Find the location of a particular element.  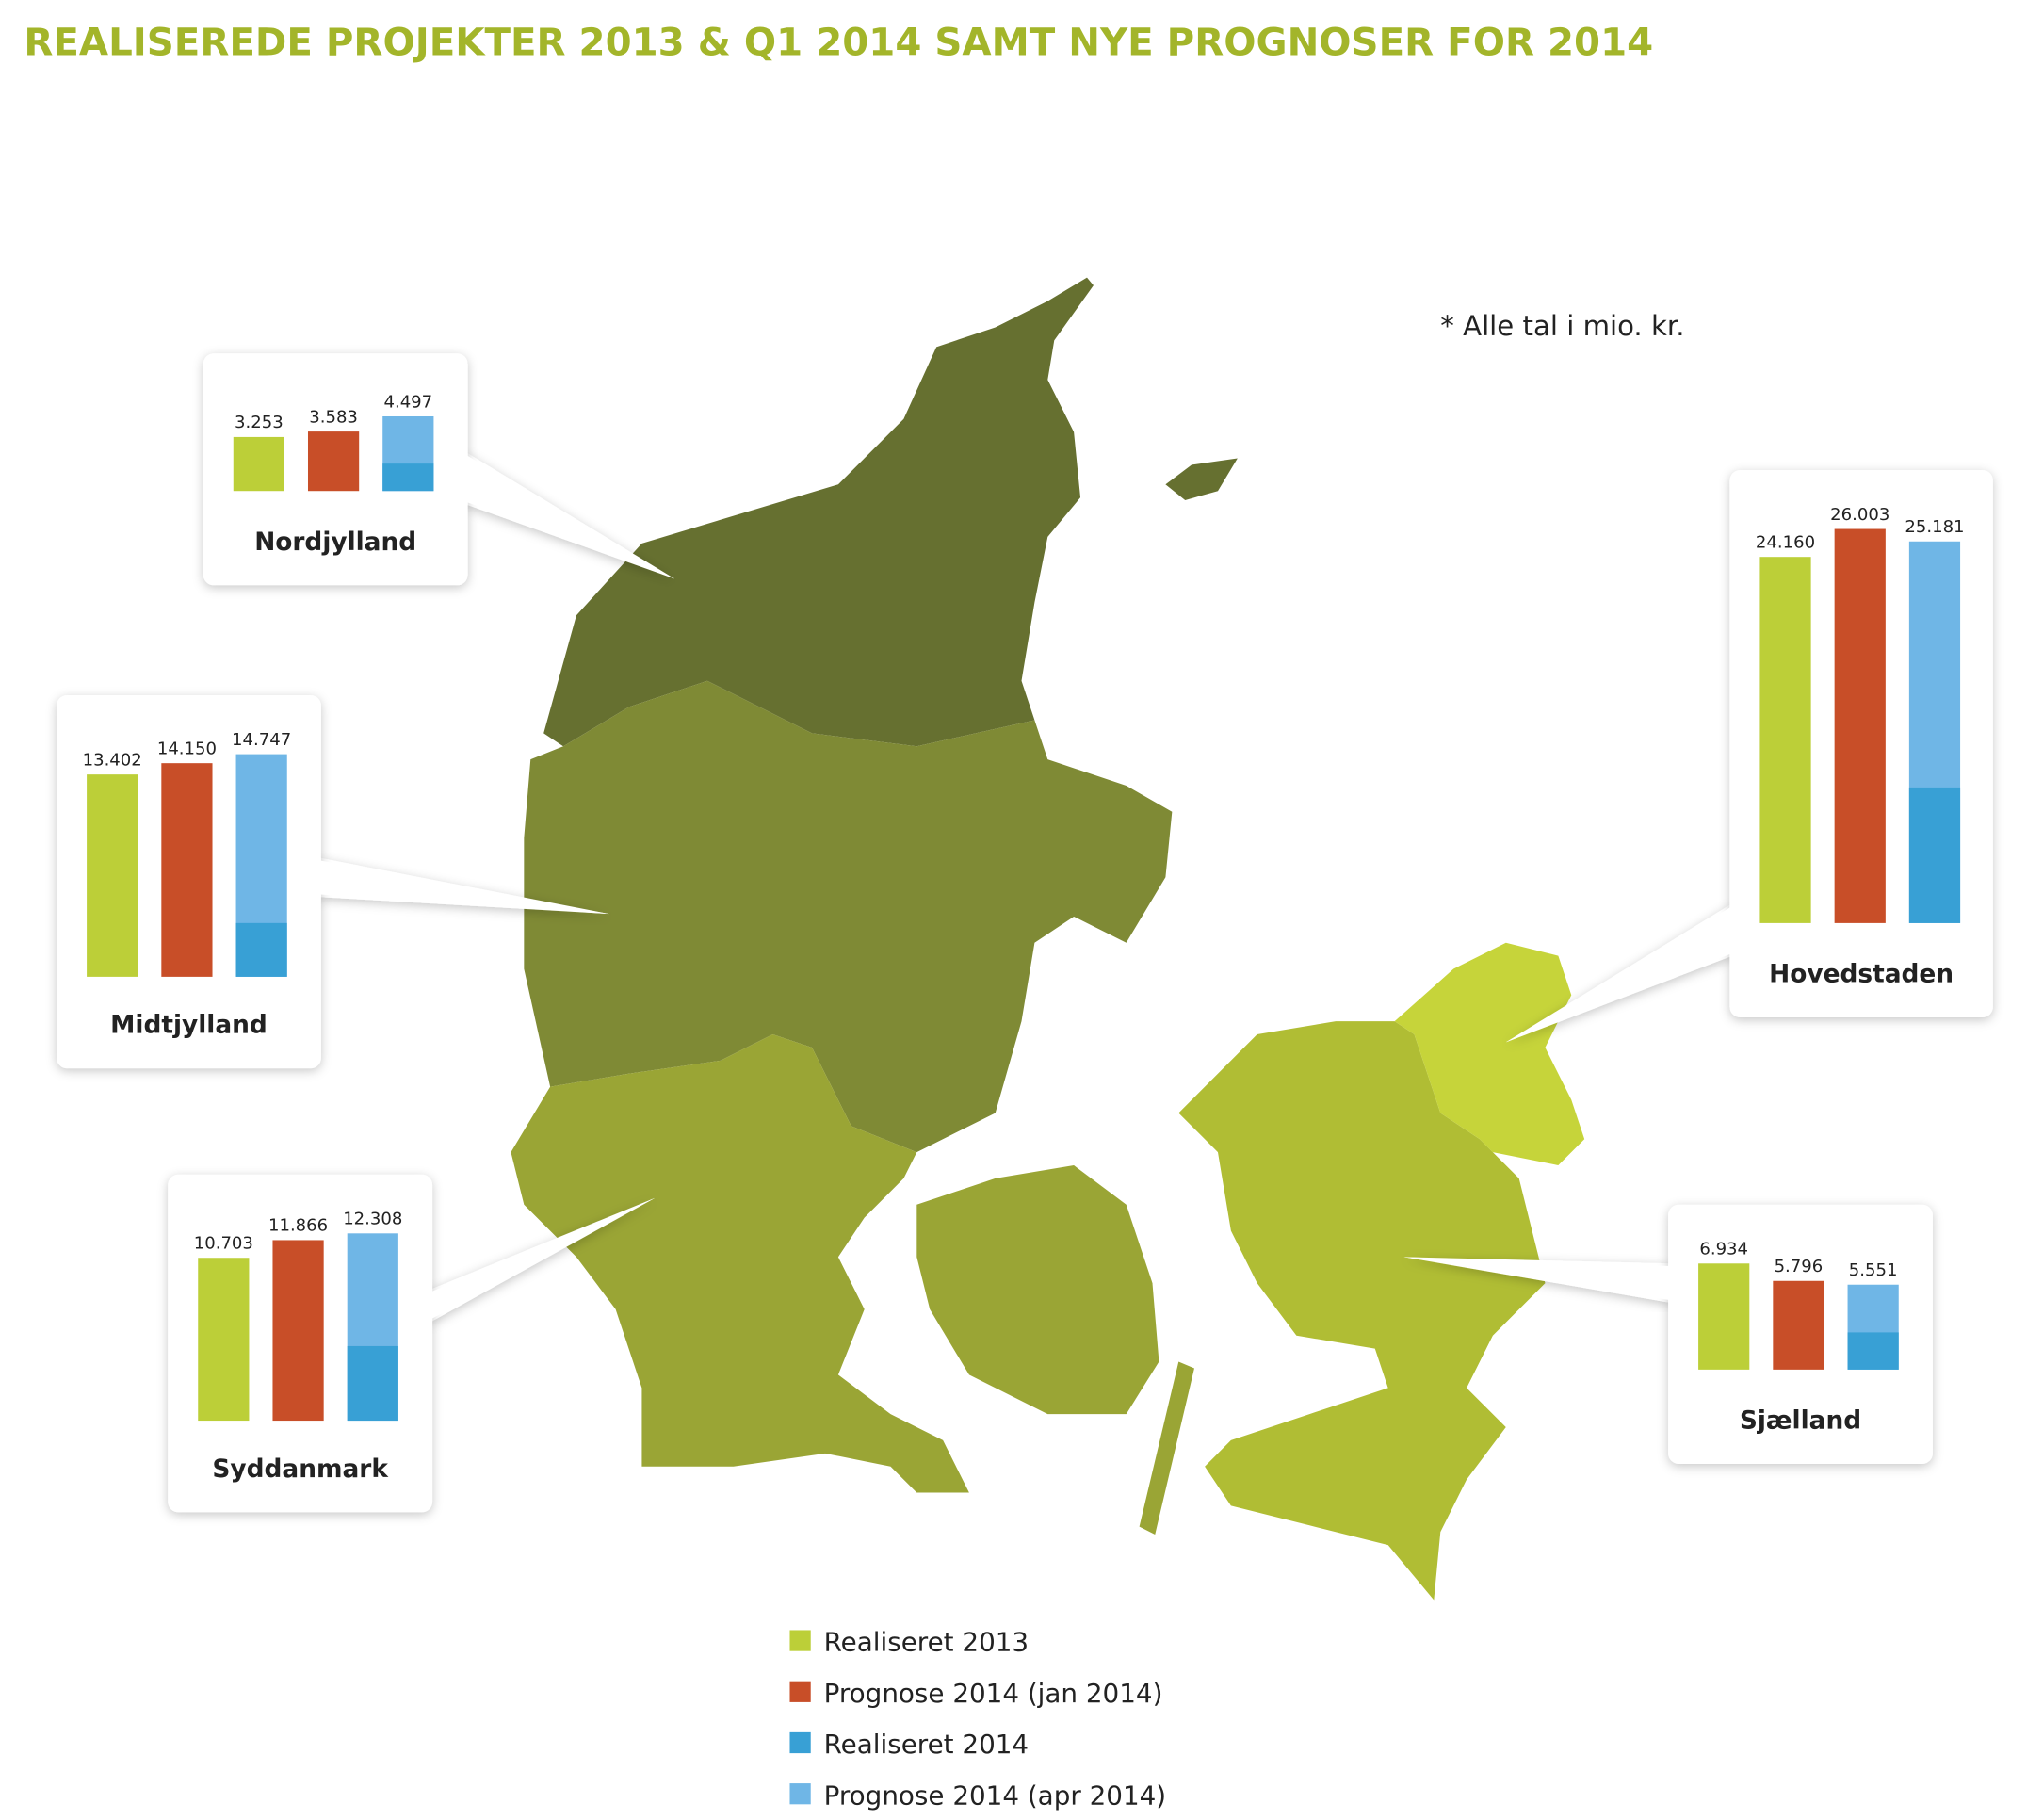

legend-label: Realiseret 2014 is located at coordinates (927, 1744).